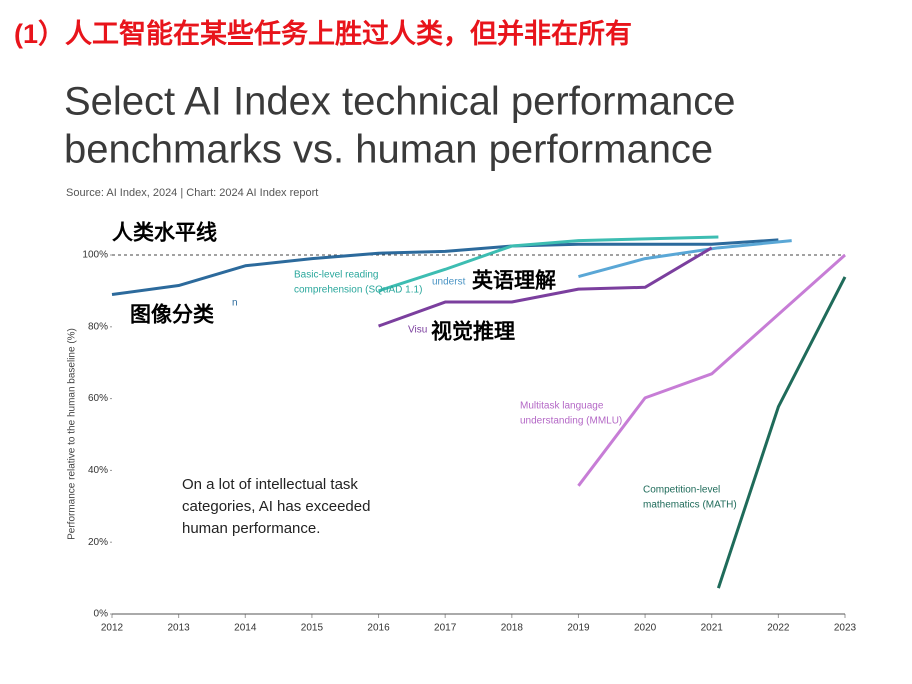 This screenshot has height=684, width=912. What do you see at coordinates (276, 506) in the screenshot?
I see `annotation: categories, AI has exceeded` at bounding box center [276, 506].